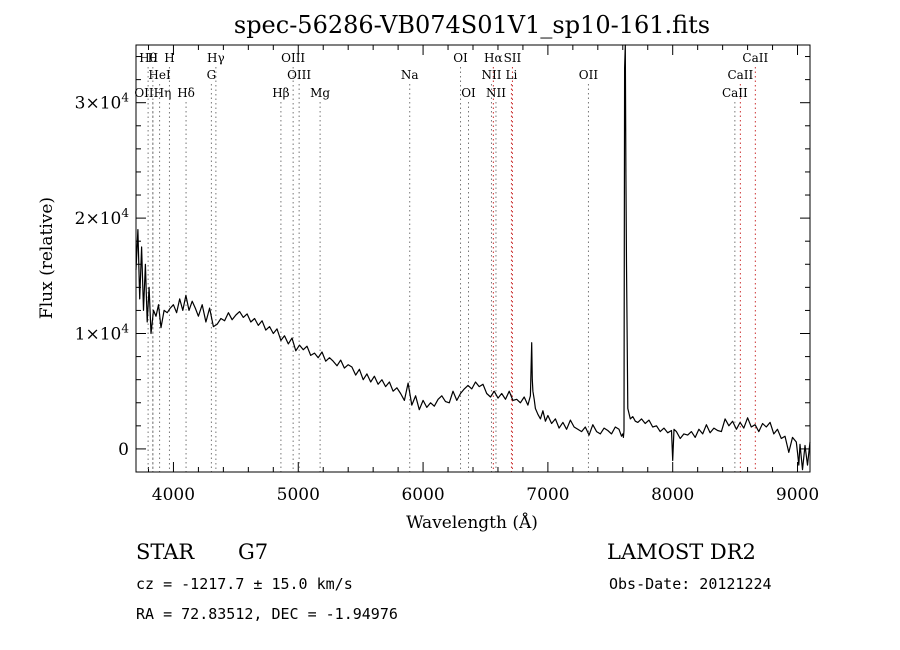 This screenshot has height=650, width=900. I want to click on survey-name: LAMOST DR2, so click(681, 552).